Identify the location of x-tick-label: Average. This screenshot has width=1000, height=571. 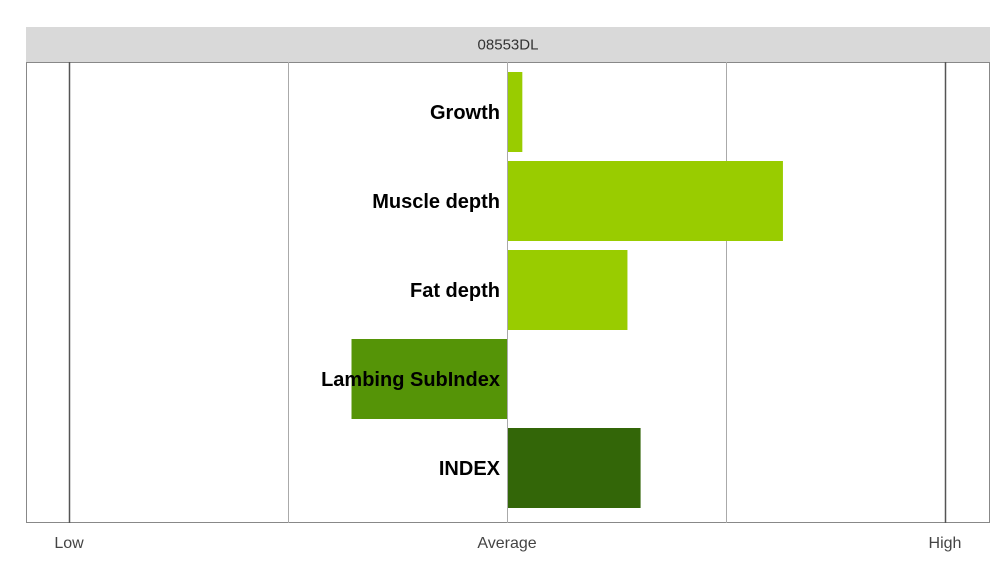
(506, 543).